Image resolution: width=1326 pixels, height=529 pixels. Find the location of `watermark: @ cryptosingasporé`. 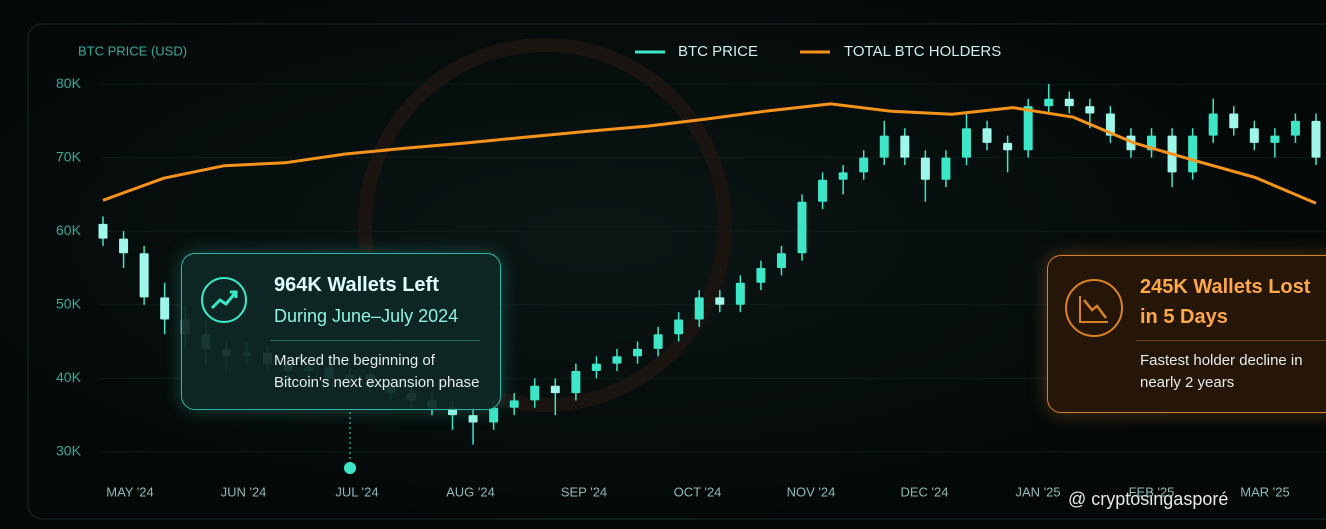

watermark: @ cryptosingasporé is located at coordinates (1148, 499).